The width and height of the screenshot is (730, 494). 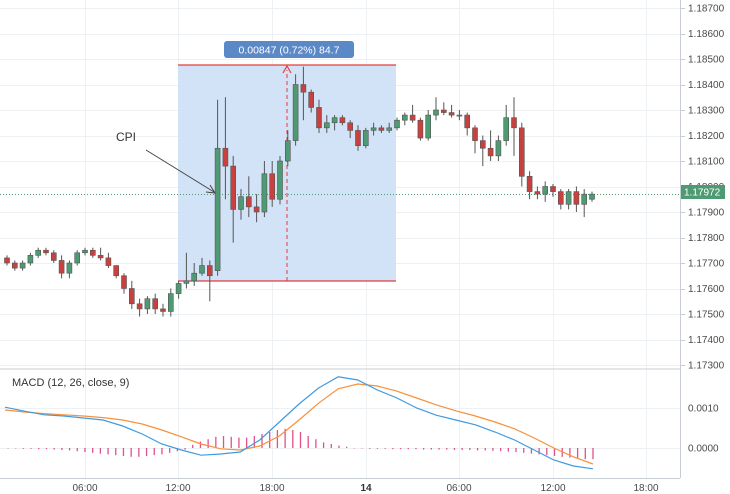 I want to click on cpi-annotation-text: CPI, so click(x=126, y=137).